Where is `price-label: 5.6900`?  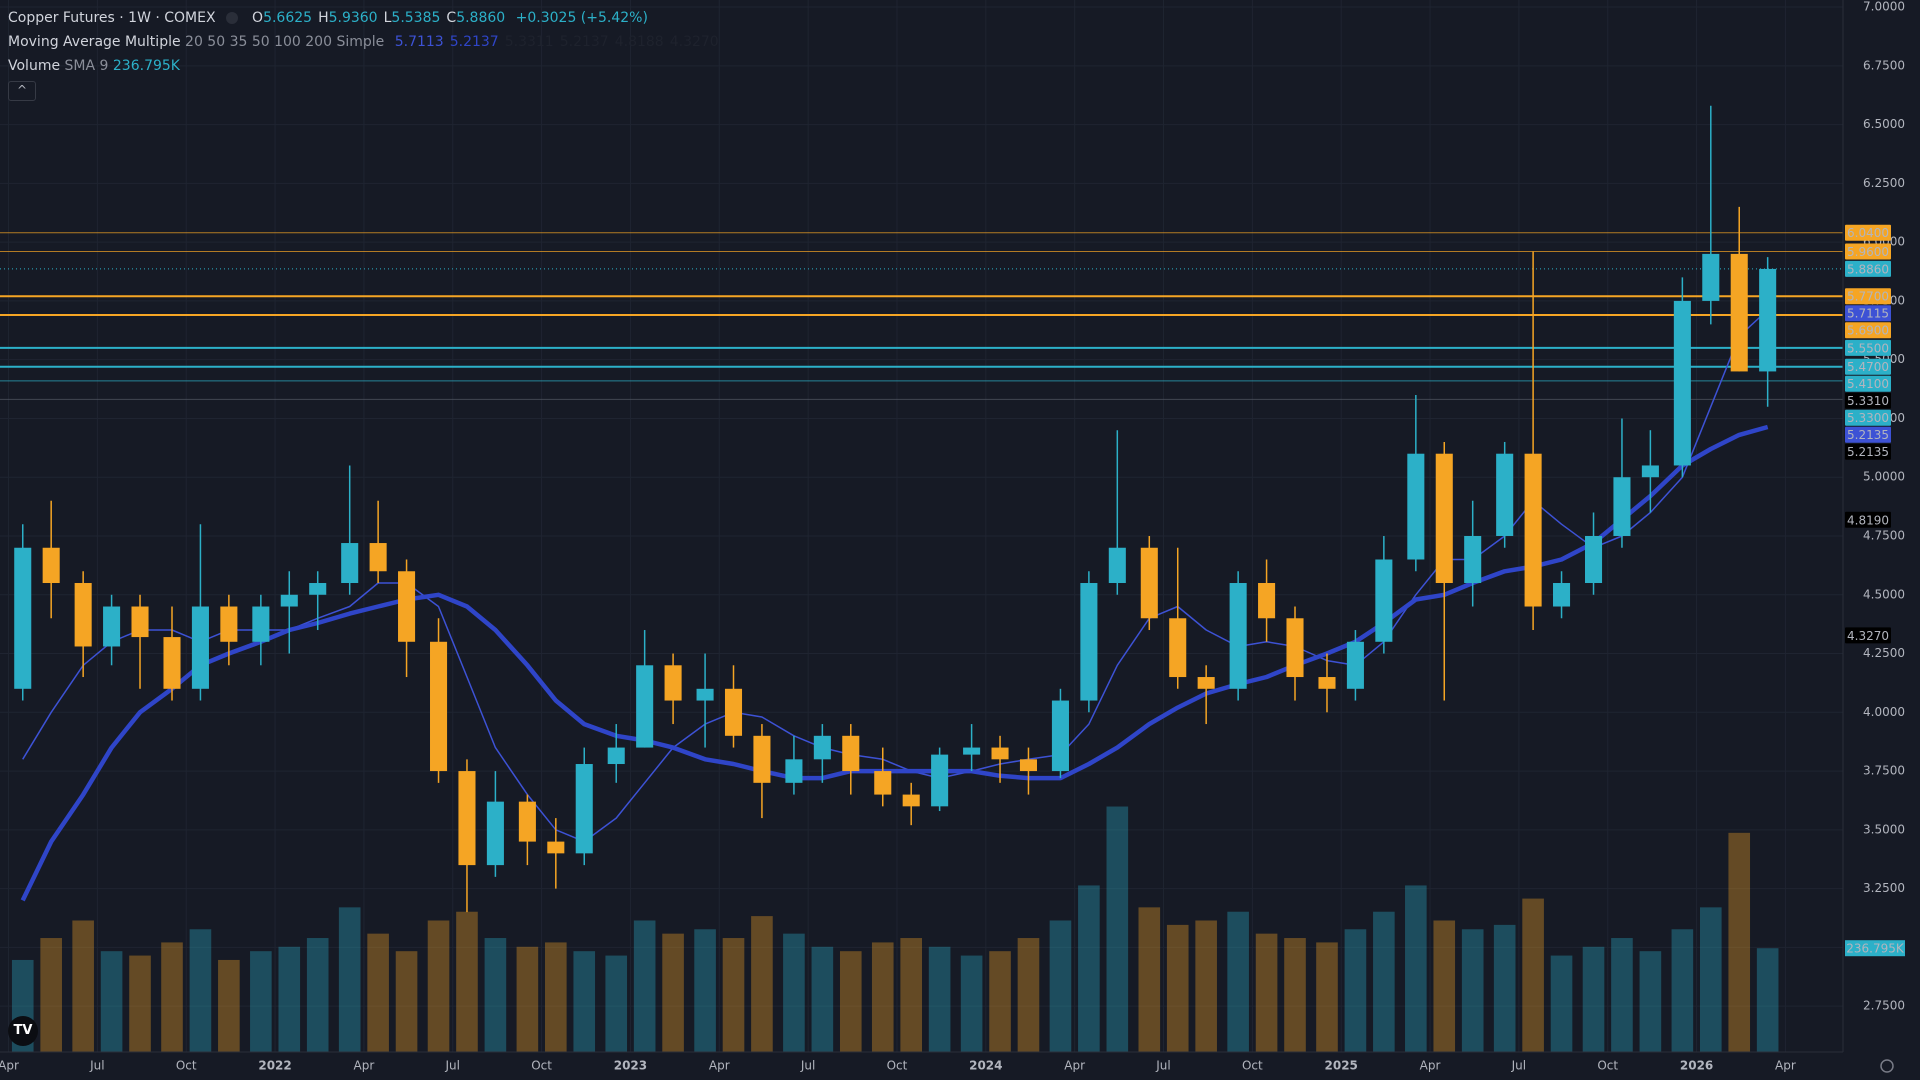 price-label: 5.6900 is located at coordinates (1868, 330).